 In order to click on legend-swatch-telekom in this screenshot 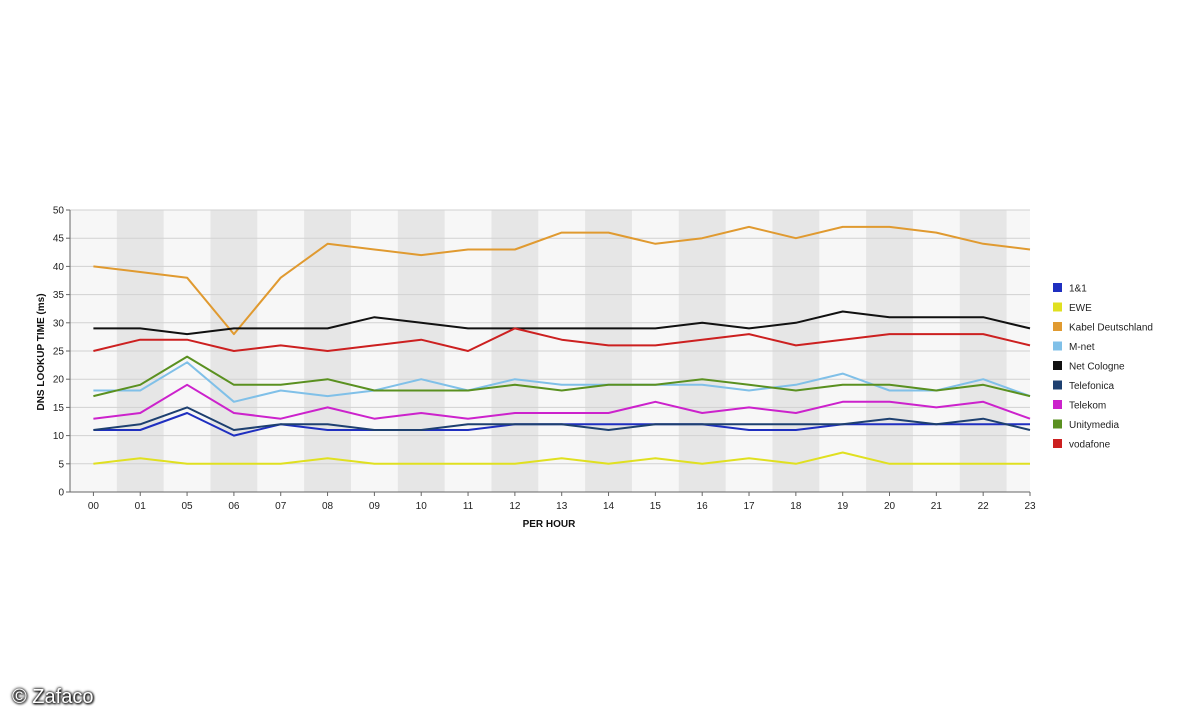, I will do `click(1057, 404)`.